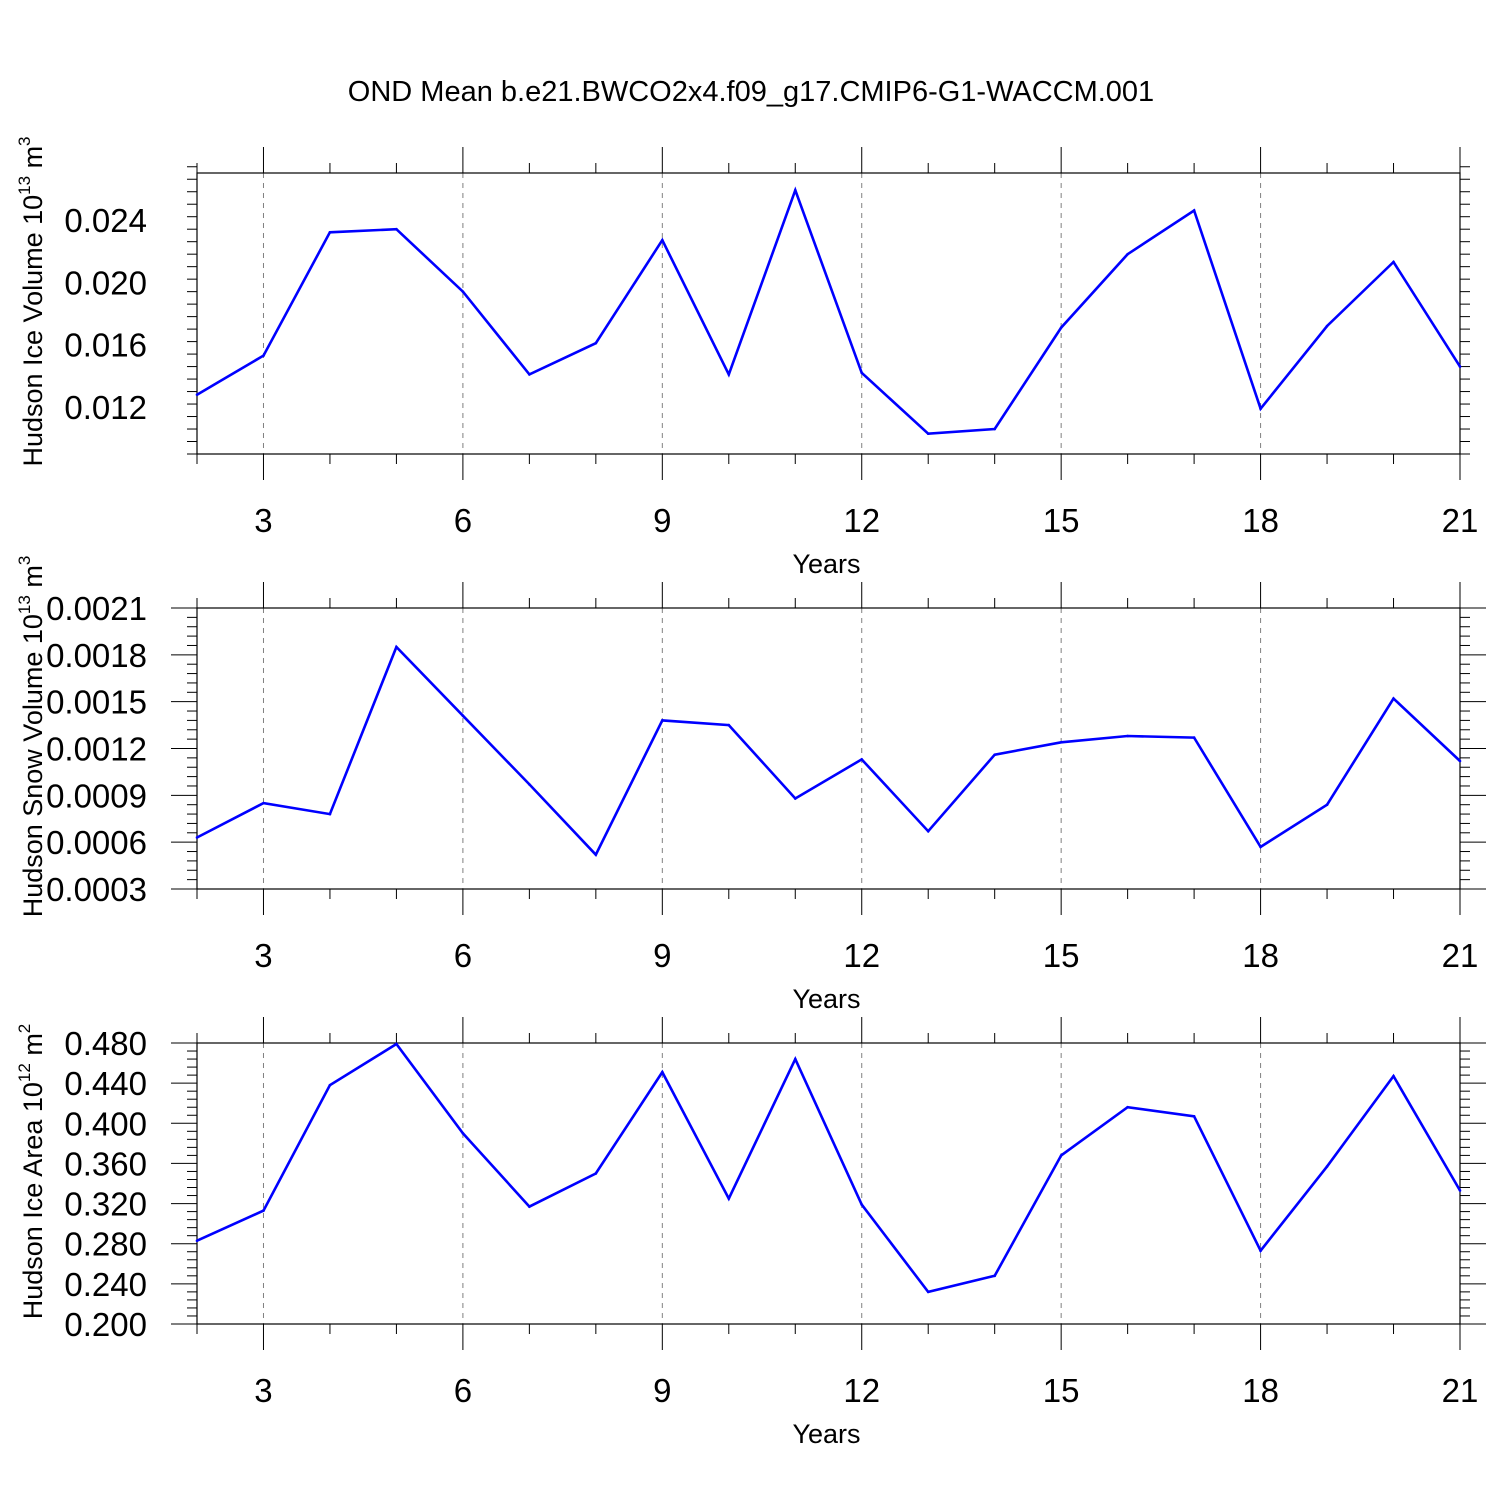  I want to click on y-tick-label: 0.020, so click(105, 282).